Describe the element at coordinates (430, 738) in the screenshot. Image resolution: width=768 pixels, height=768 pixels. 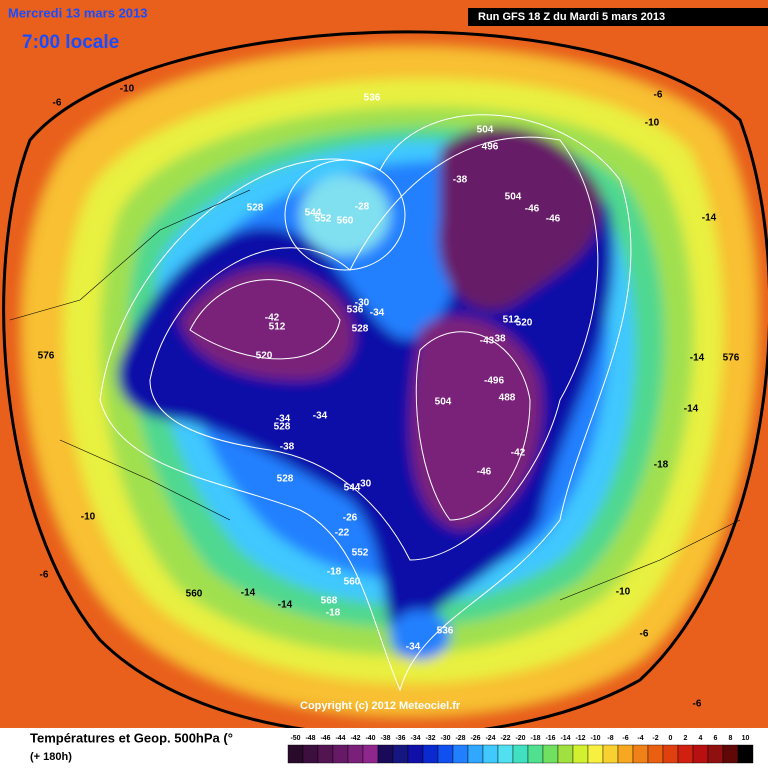
I see `scale-label: -32` at that location.